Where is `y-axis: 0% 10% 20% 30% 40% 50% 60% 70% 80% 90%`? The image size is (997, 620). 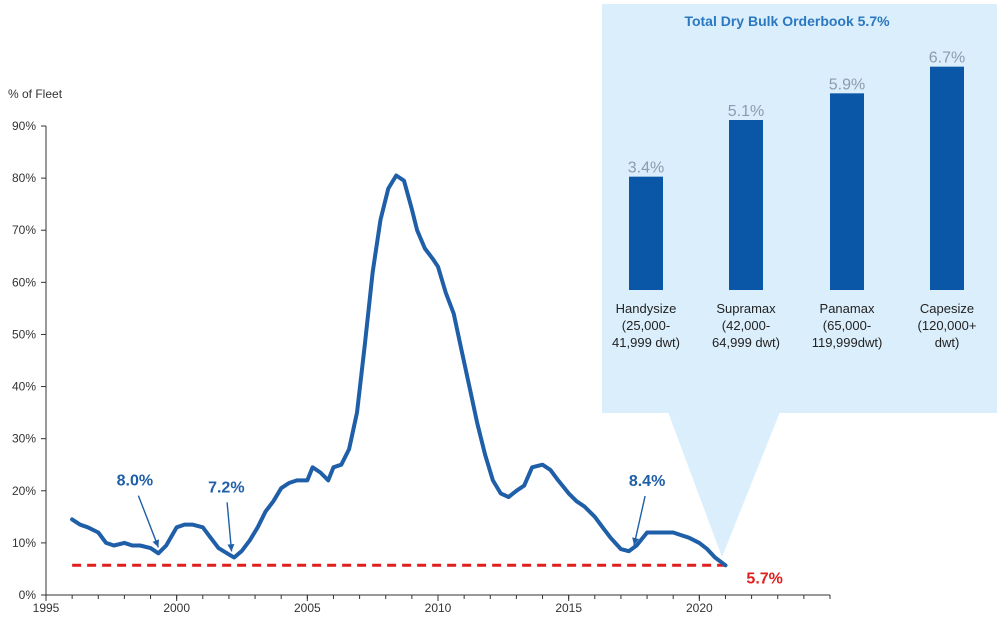 y-axis: 0% 10% 20% 30% 40% 50% 60% 70% 80% 90% is located at coordinates (29, 360).